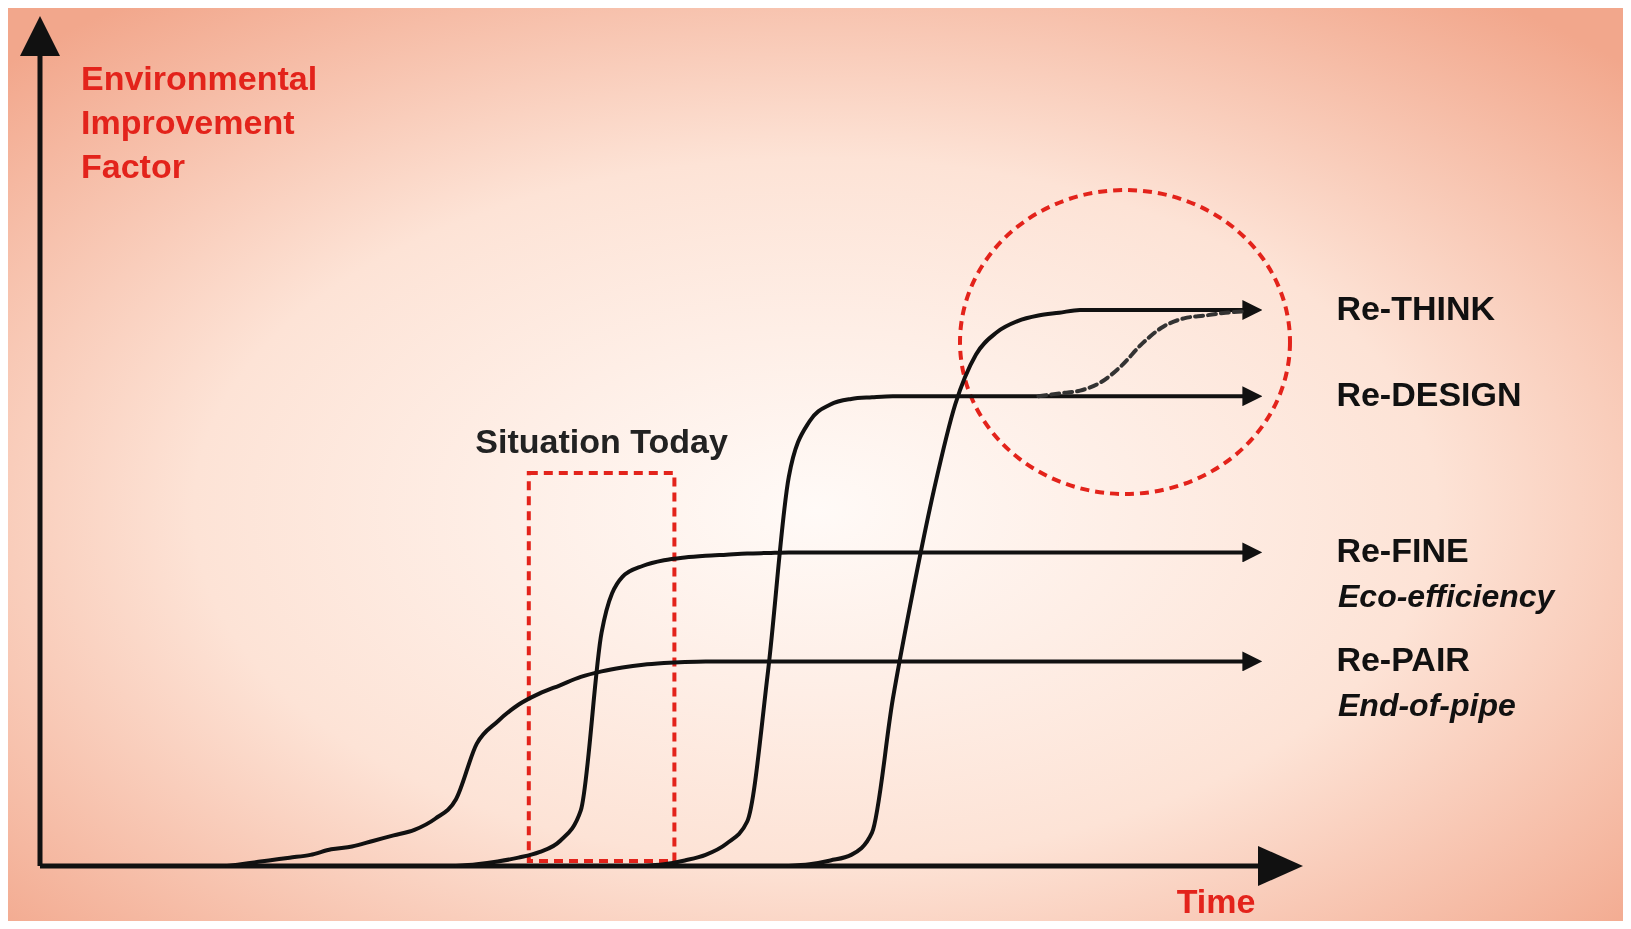  I want to click on text: End-of-pipe, so click(1427, 705).